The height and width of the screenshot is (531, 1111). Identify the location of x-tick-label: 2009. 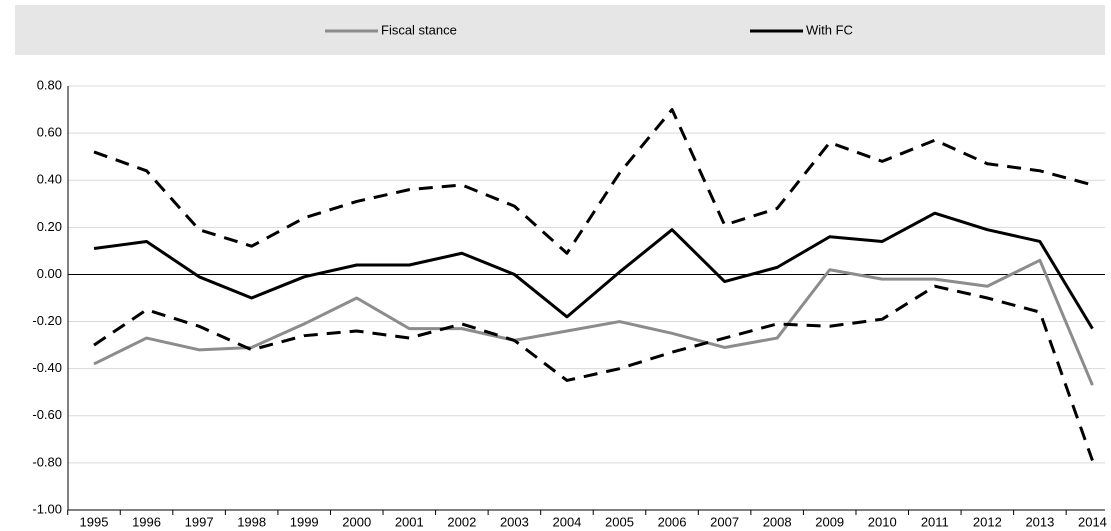
(829, 521).